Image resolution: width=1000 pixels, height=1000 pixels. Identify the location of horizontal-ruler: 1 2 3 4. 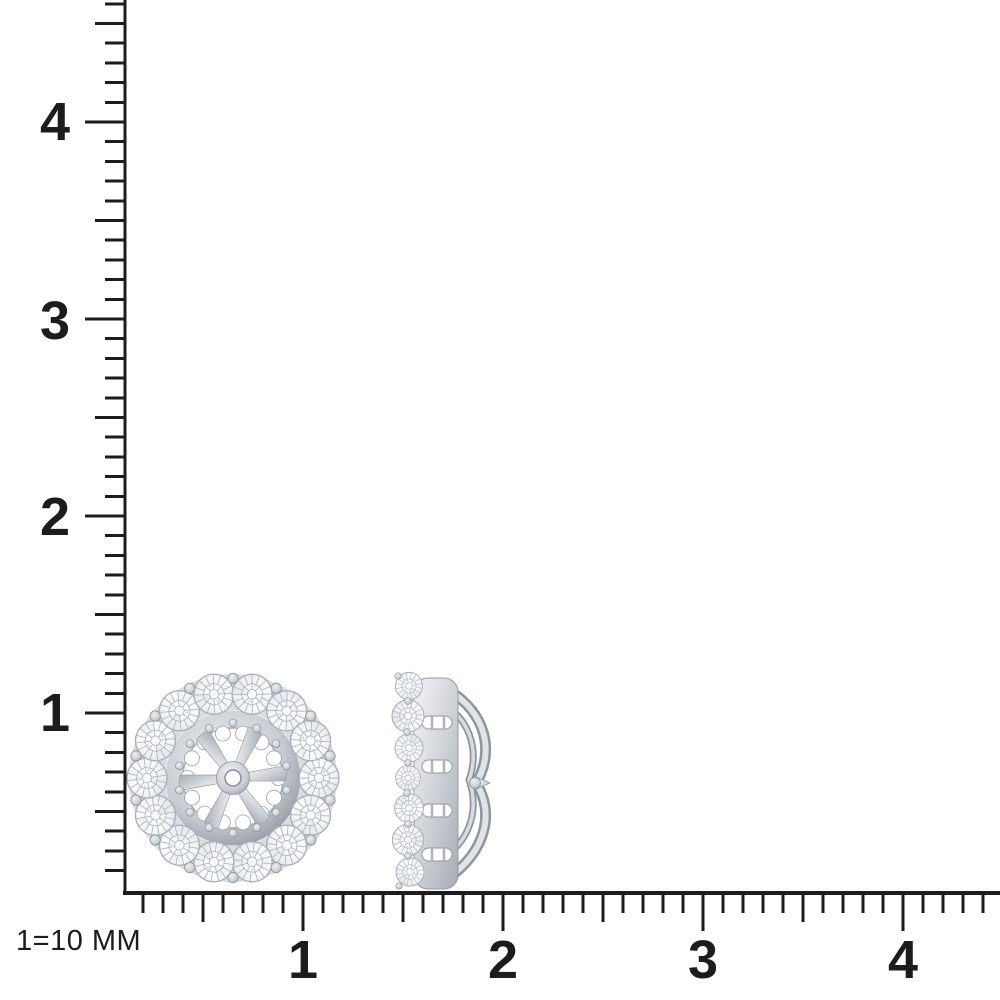
(561, 940).